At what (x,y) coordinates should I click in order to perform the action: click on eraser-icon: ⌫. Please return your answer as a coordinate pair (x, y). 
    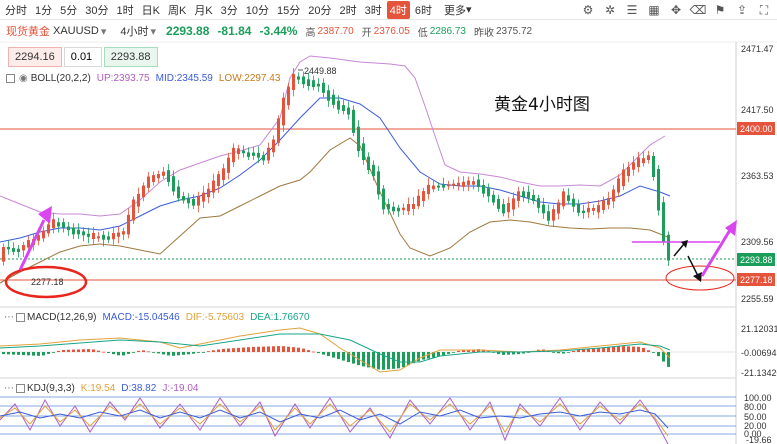
    Looking at the image, I should click on (698, 10).